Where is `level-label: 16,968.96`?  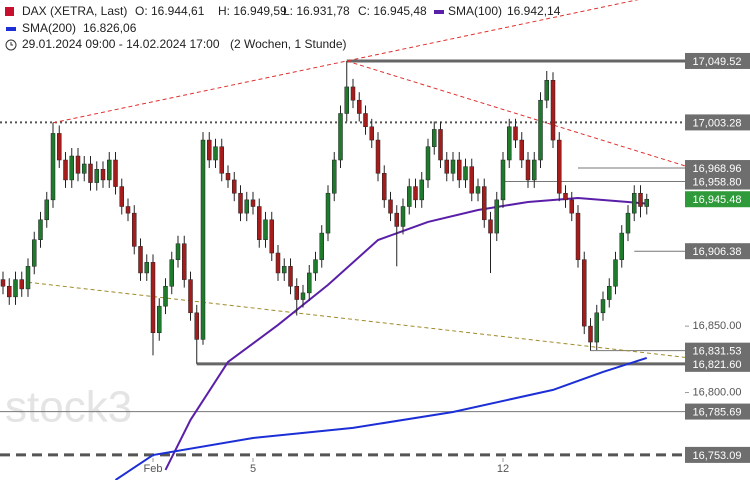
level-label: 16,968.96 is located at coordinates (717, 169).